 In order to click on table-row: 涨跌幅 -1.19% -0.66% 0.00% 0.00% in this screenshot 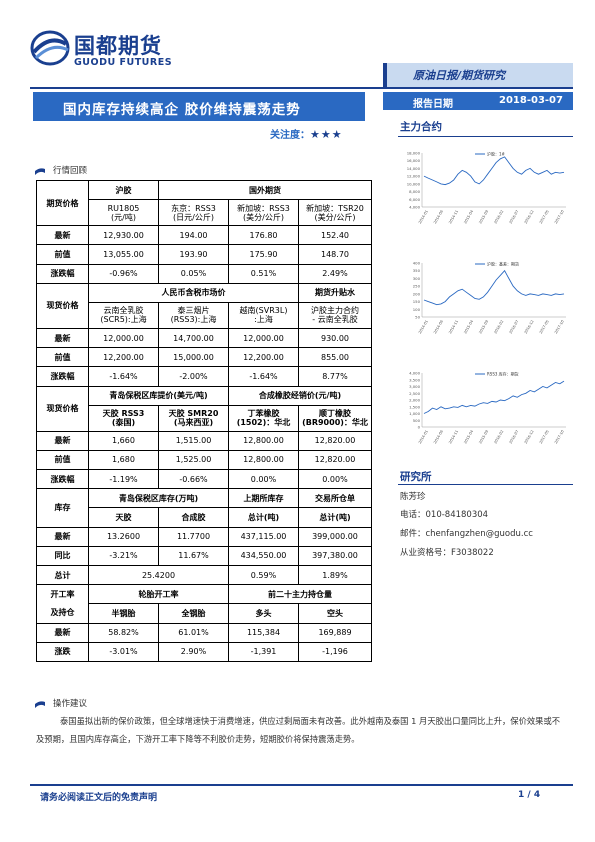, I will do `click(204, 479)`.